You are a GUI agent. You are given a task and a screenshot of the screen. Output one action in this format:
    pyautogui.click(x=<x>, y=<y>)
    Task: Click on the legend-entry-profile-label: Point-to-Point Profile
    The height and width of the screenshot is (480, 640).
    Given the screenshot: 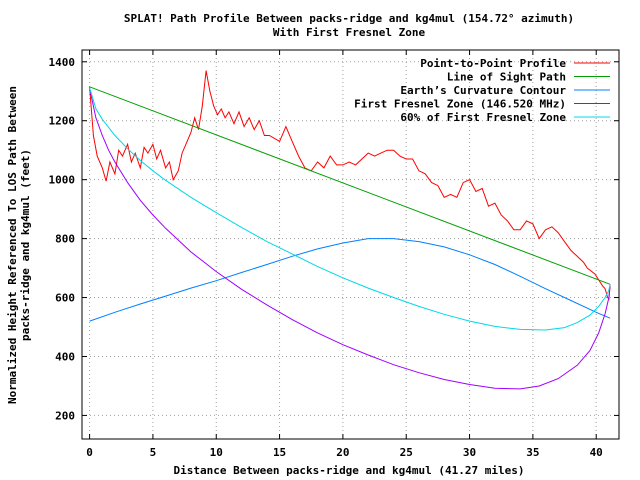 What is the action you would take?
    pyautogui.click(x=493, y=63)
    